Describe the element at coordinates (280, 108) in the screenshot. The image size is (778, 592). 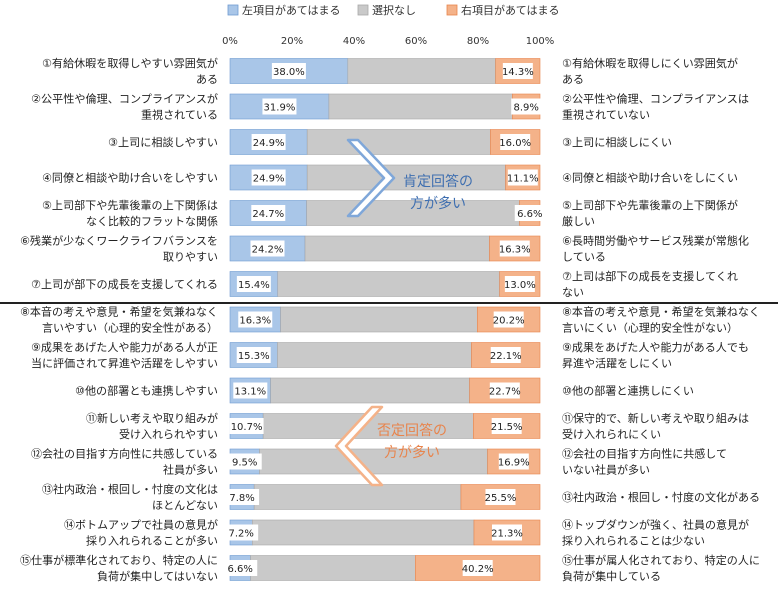
I see `data-label-left: 31.9%` at that location.